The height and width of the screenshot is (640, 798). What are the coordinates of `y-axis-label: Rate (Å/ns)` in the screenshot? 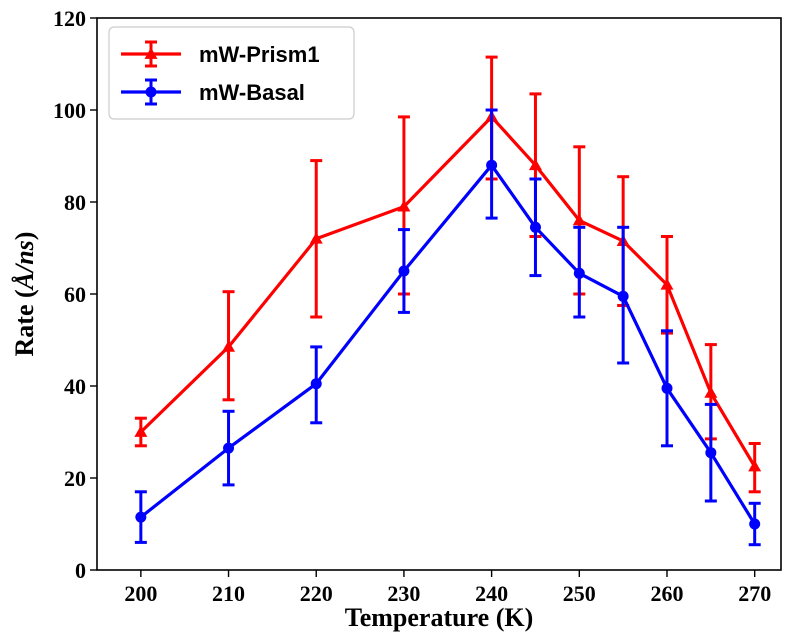 It's located at (24, 294).